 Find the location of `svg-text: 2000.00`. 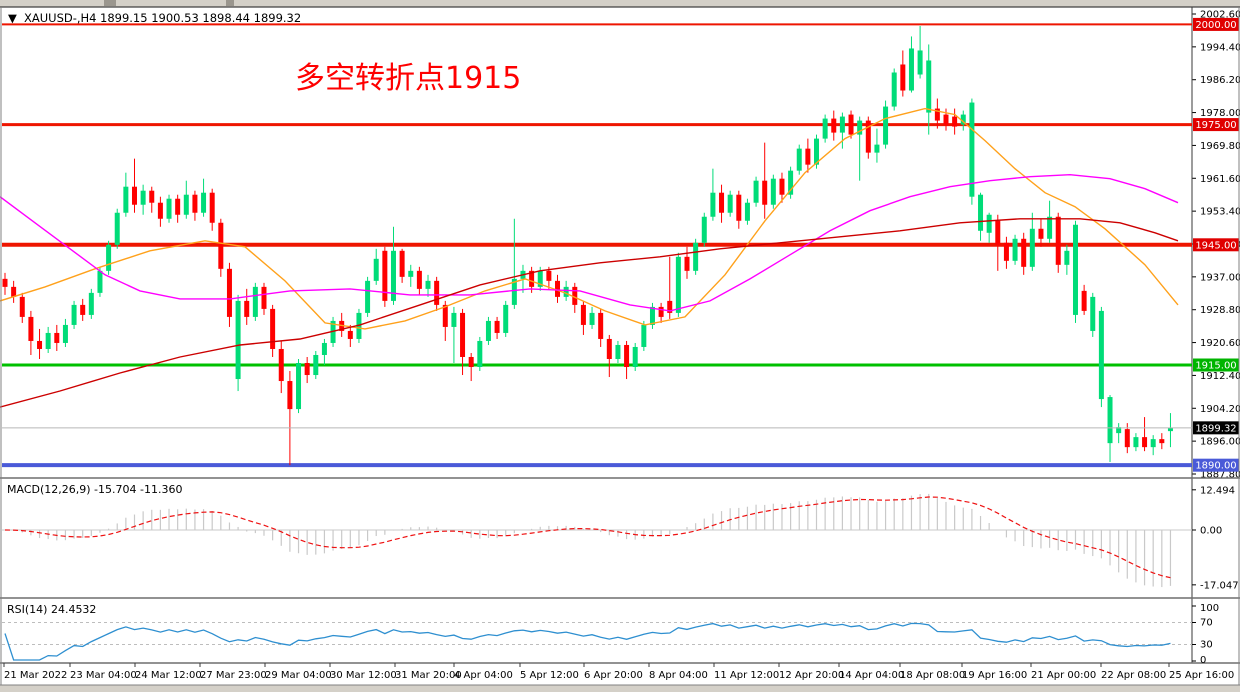

svg-text: 2000.00 is located at coordinates (1215, 25).